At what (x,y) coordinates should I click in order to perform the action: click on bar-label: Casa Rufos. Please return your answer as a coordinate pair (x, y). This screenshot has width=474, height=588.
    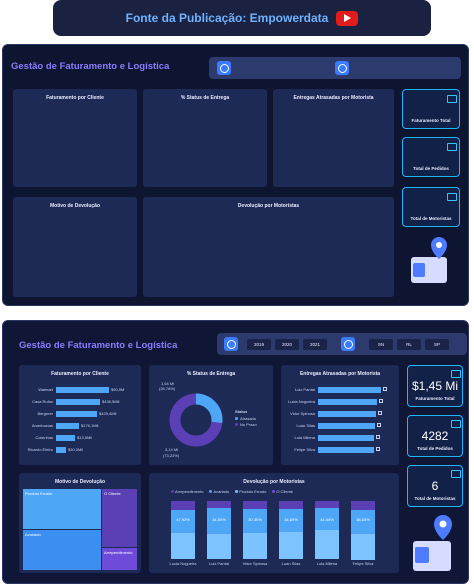
    Looking at the image, I should click on (42, 401).